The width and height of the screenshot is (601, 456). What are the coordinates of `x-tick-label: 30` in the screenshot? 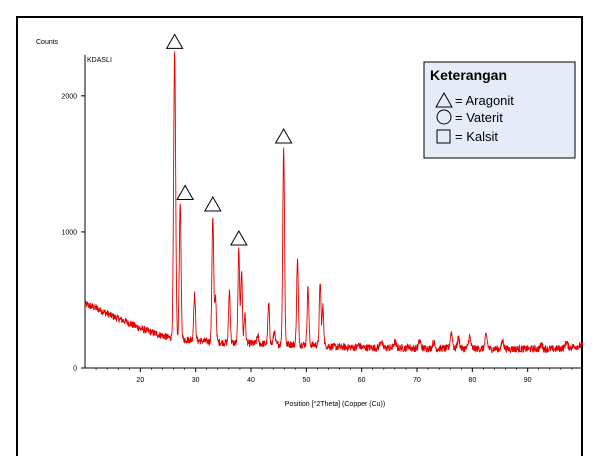 It's located at (196, 380).